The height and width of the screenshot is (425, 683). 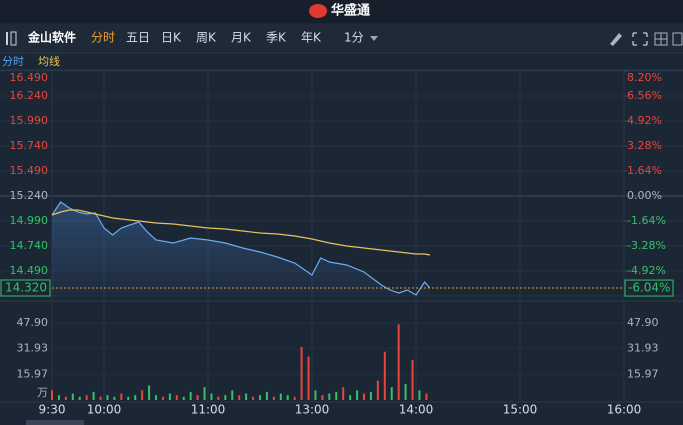 What do you see at coordinates (416, 410) in the screenshot?
I see `x-tick-label: 14:00` at bounding box center [416, 410].